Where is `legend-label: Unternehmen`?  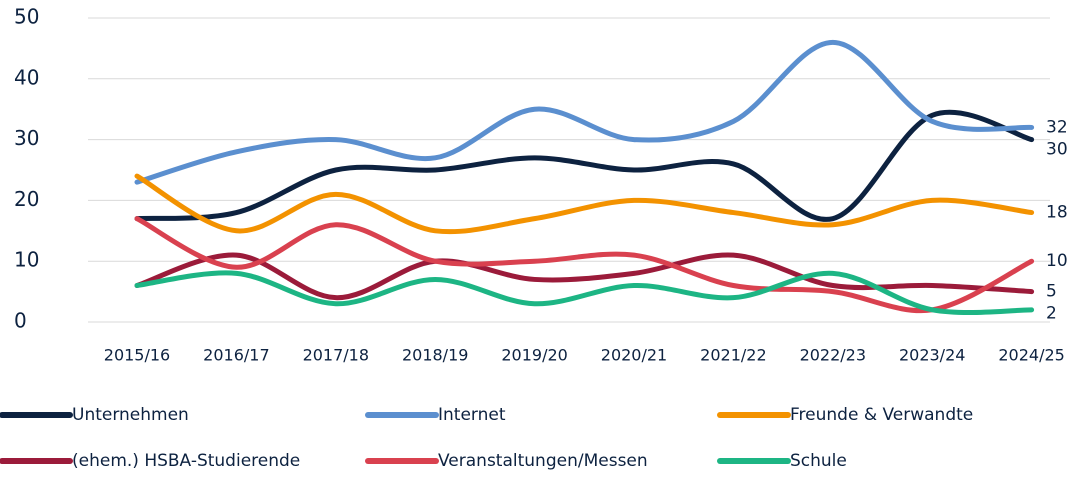 legend-label: Unternehmen is located at coordinates (130, 415).